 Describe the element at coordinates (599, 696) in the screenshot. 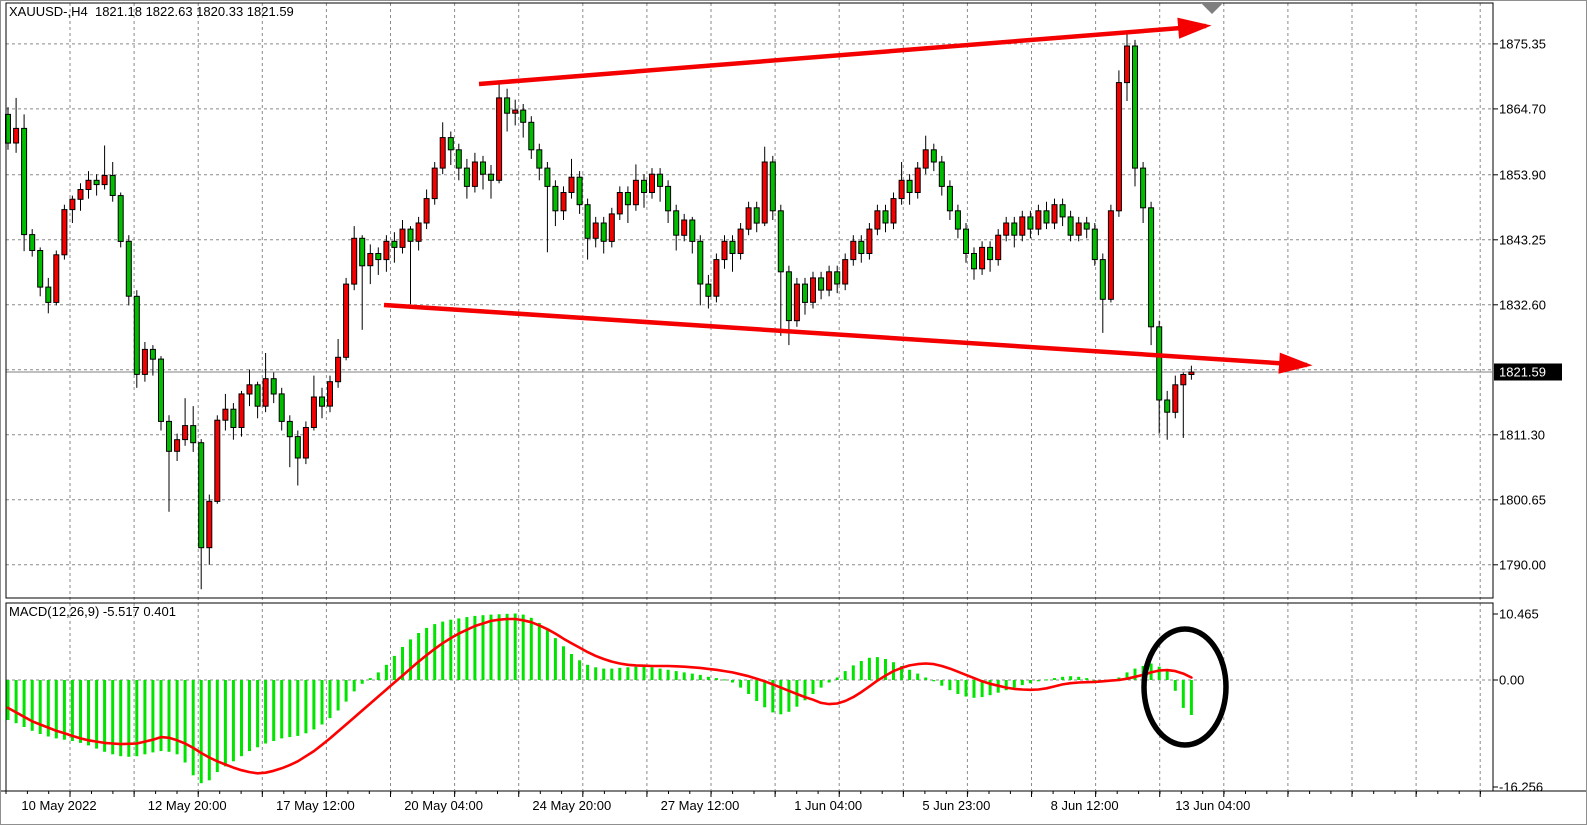

I see `macd-signal-line` at that location.